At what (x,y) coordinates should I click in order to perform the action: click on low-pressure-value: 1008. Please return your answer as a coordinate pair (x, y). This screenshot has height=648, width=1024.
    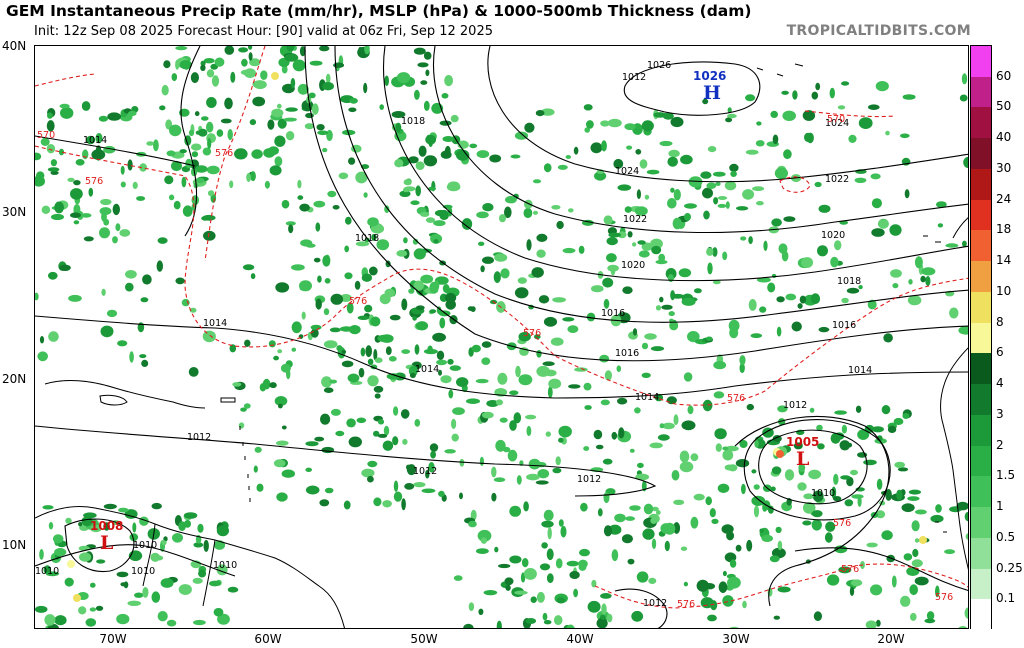
    Looking at the image, I should click on (106, 526).